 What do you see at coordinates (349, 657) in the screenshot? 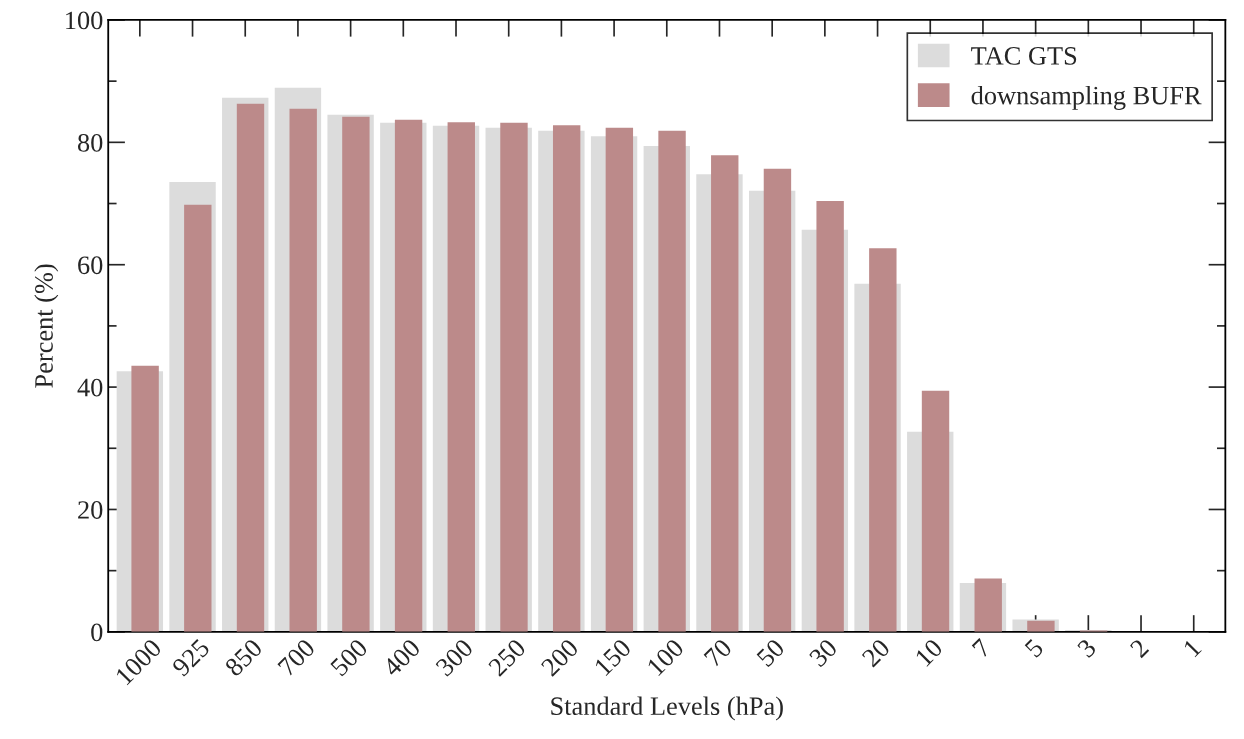
I see `x-tick-label: 500` at bounding box center [349, 657].